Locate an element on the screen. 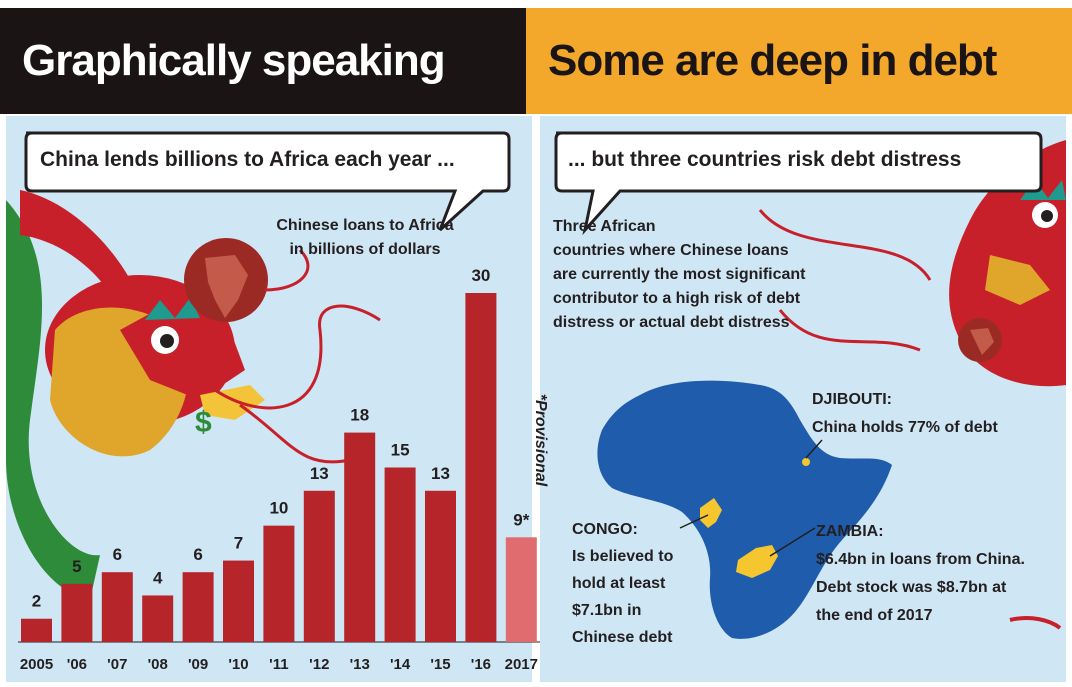 The width and height of the screenshot is (1072, 687). left-header: Graphically speaking is located at coordinates (263, 61).